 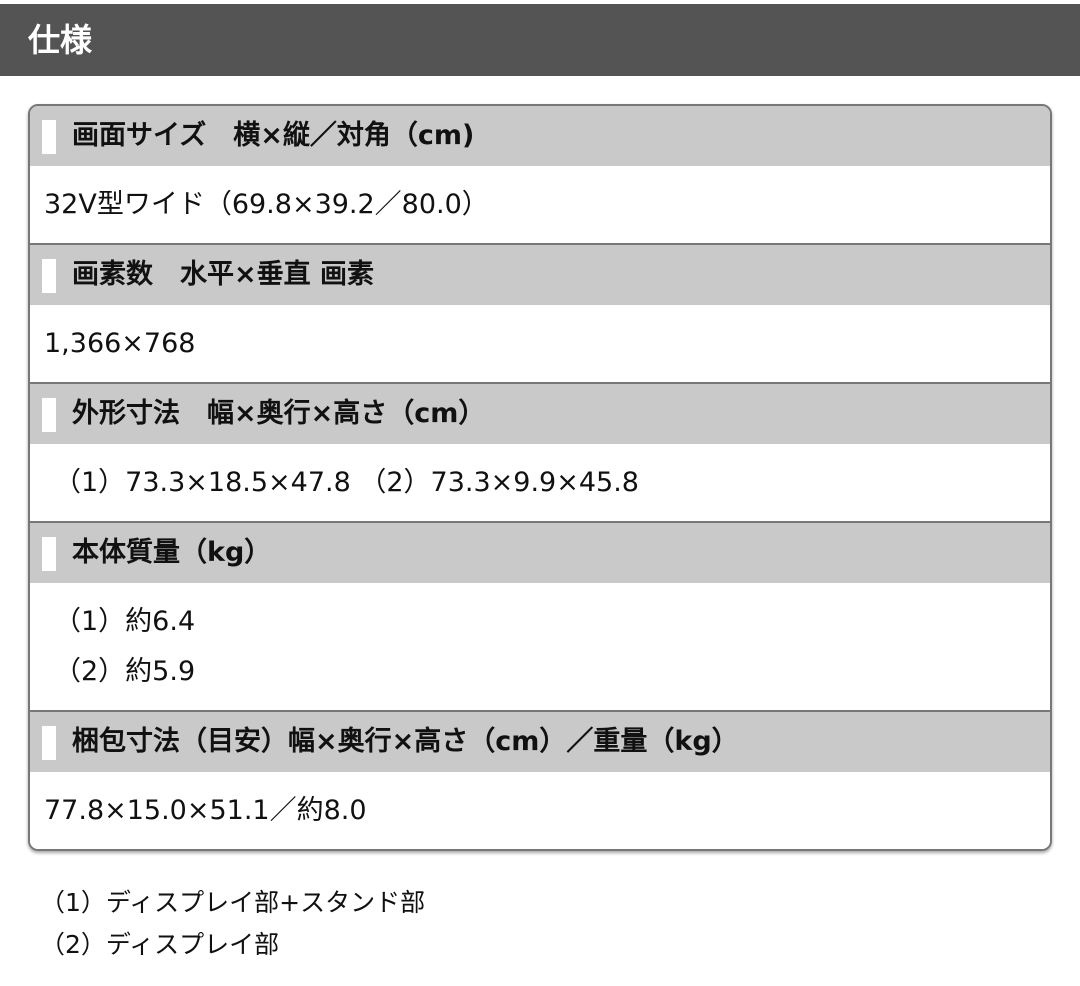 I want to click on spec-value: （2）約5.9, so click(x=125, y=671).